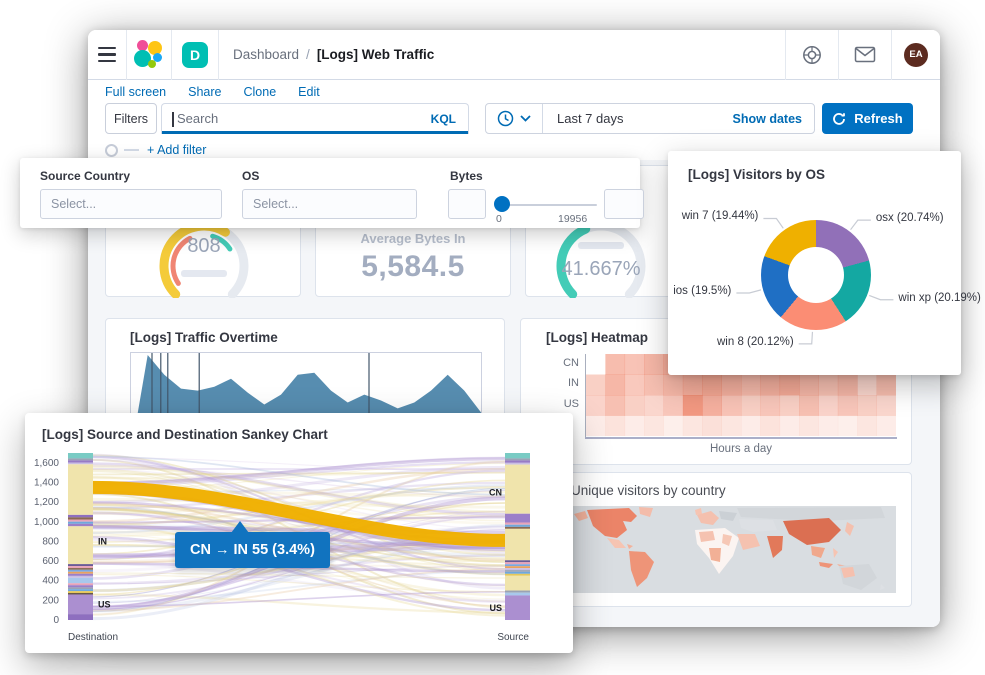 This screenshot has width=985, height=675. Describe the element at coordinates (740, 449) in the screenshot. I see `heatmap-x-axis-label: Hours a day` at that location.